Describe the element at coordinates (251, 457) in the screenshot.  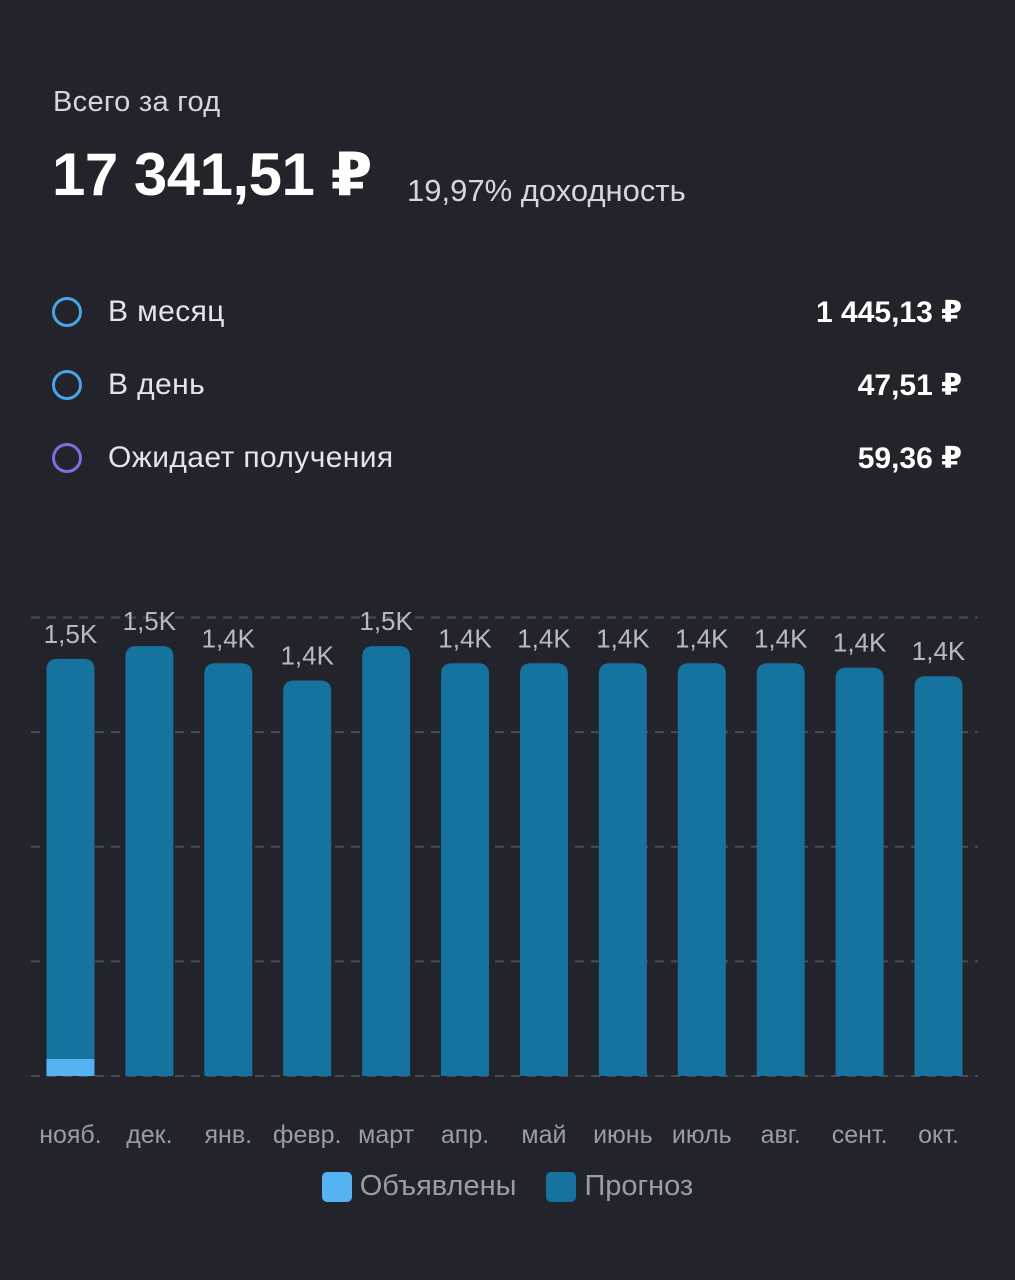
I see `stat-label-pending: Ожидает получения` at that location.